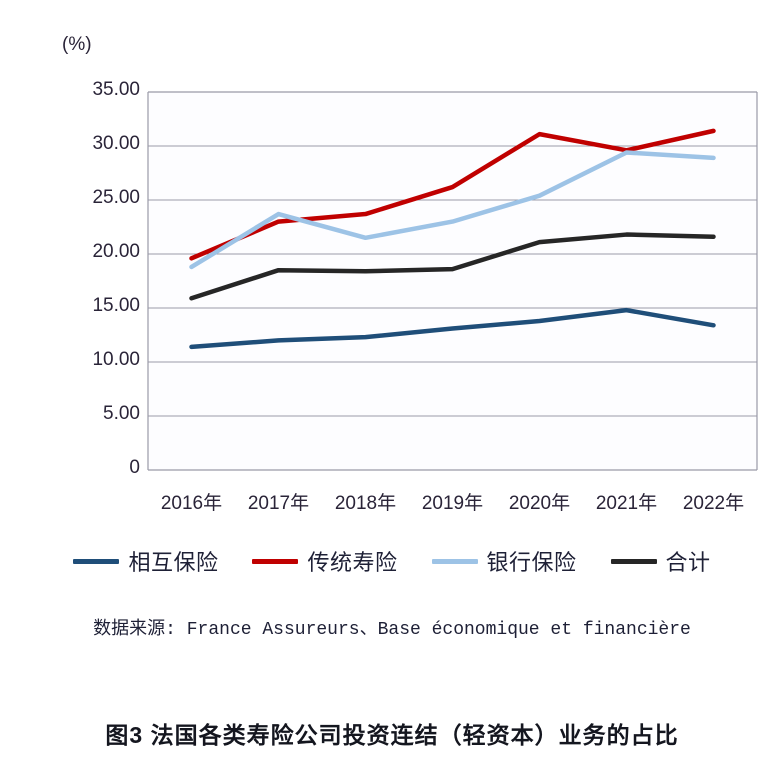 The width and height of the screenshot is (784, 774). Describe the element at coordinates (121, 413) in the screenshot. I see `y-axis-tick-label: 5.00` at that location.